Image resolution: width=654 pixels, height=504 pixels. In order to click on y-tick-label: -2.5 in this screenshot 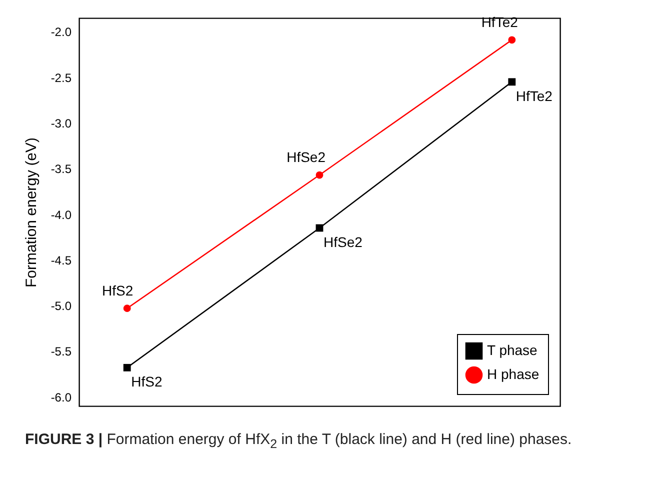, I will do `click(61, 77)`.